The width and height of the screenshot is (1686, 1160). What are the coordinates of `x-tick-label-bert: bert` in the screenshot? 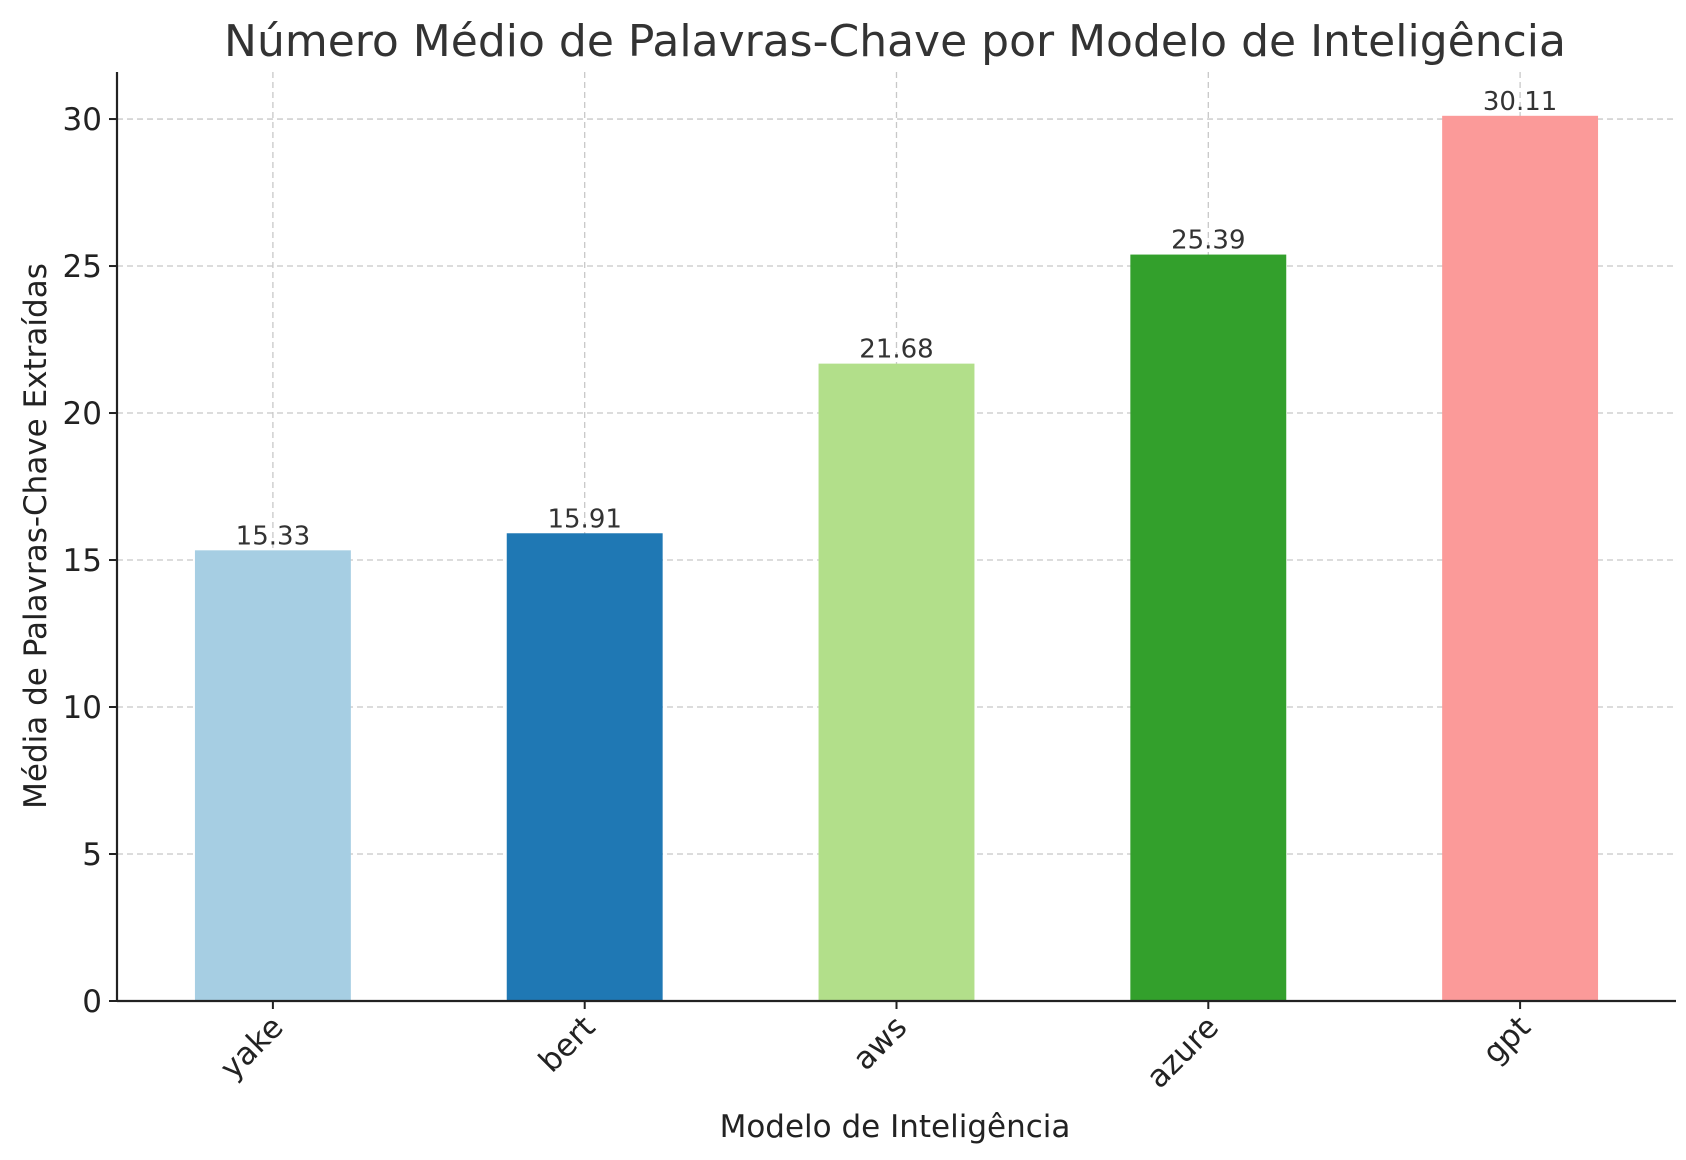 It's located at (567, 1044).